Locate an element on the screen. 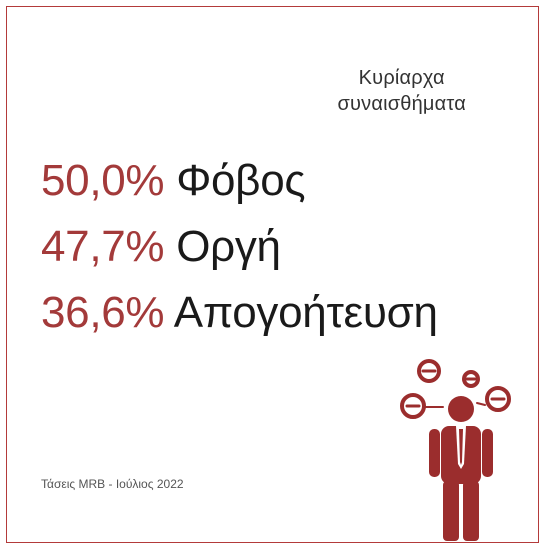 The width and height of the screenshot is (547, 549). source-caption: Τάσεις MRB - Ιούλιος 2022 is located at coordinates (112, 484).